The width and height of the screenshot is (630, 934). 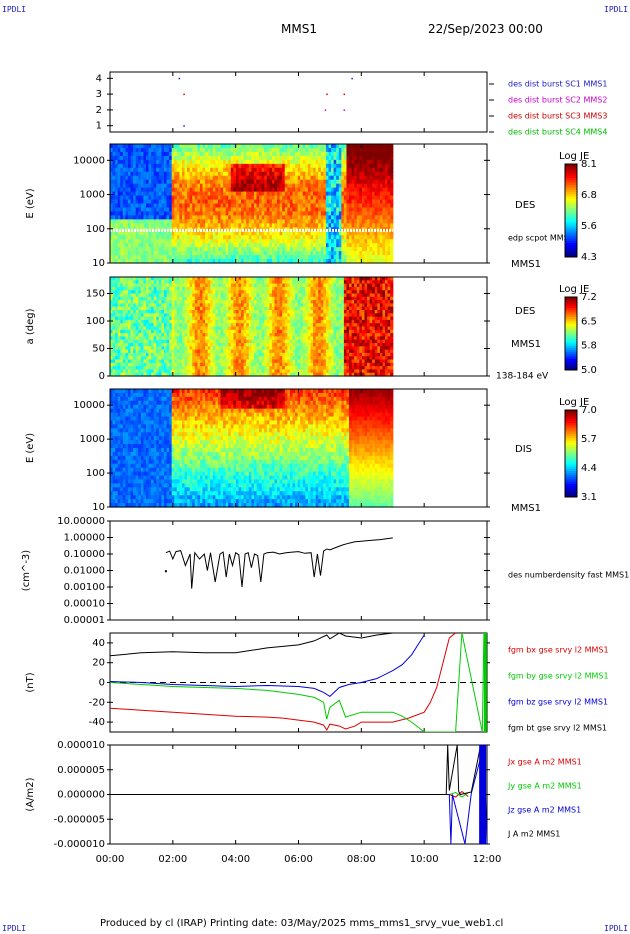 What do you see at coordinates (571, 247) in the screenshot?
I see `colorbar-cell` at bounding box center [571, 247].